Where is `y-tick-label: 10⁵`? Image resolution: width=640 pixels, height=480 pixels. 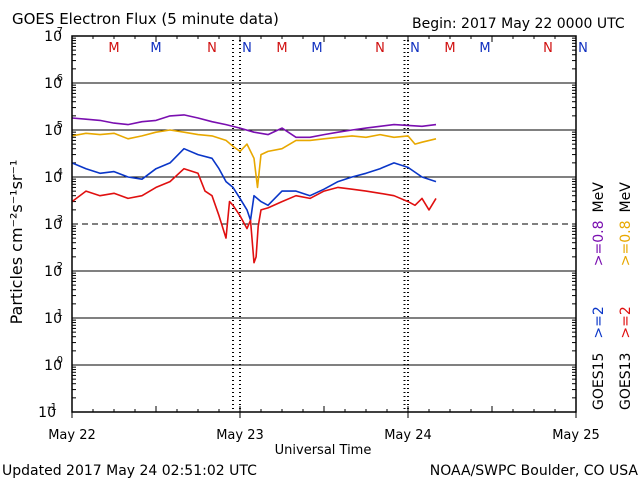
y-tick-label: 10⁵ is located at coordinates (53, 129).